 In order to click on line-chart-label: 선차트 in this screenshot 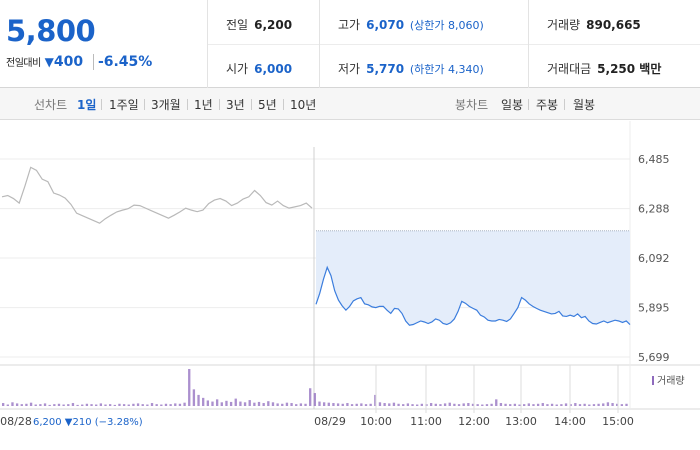, I will do `click(51, 105)`.